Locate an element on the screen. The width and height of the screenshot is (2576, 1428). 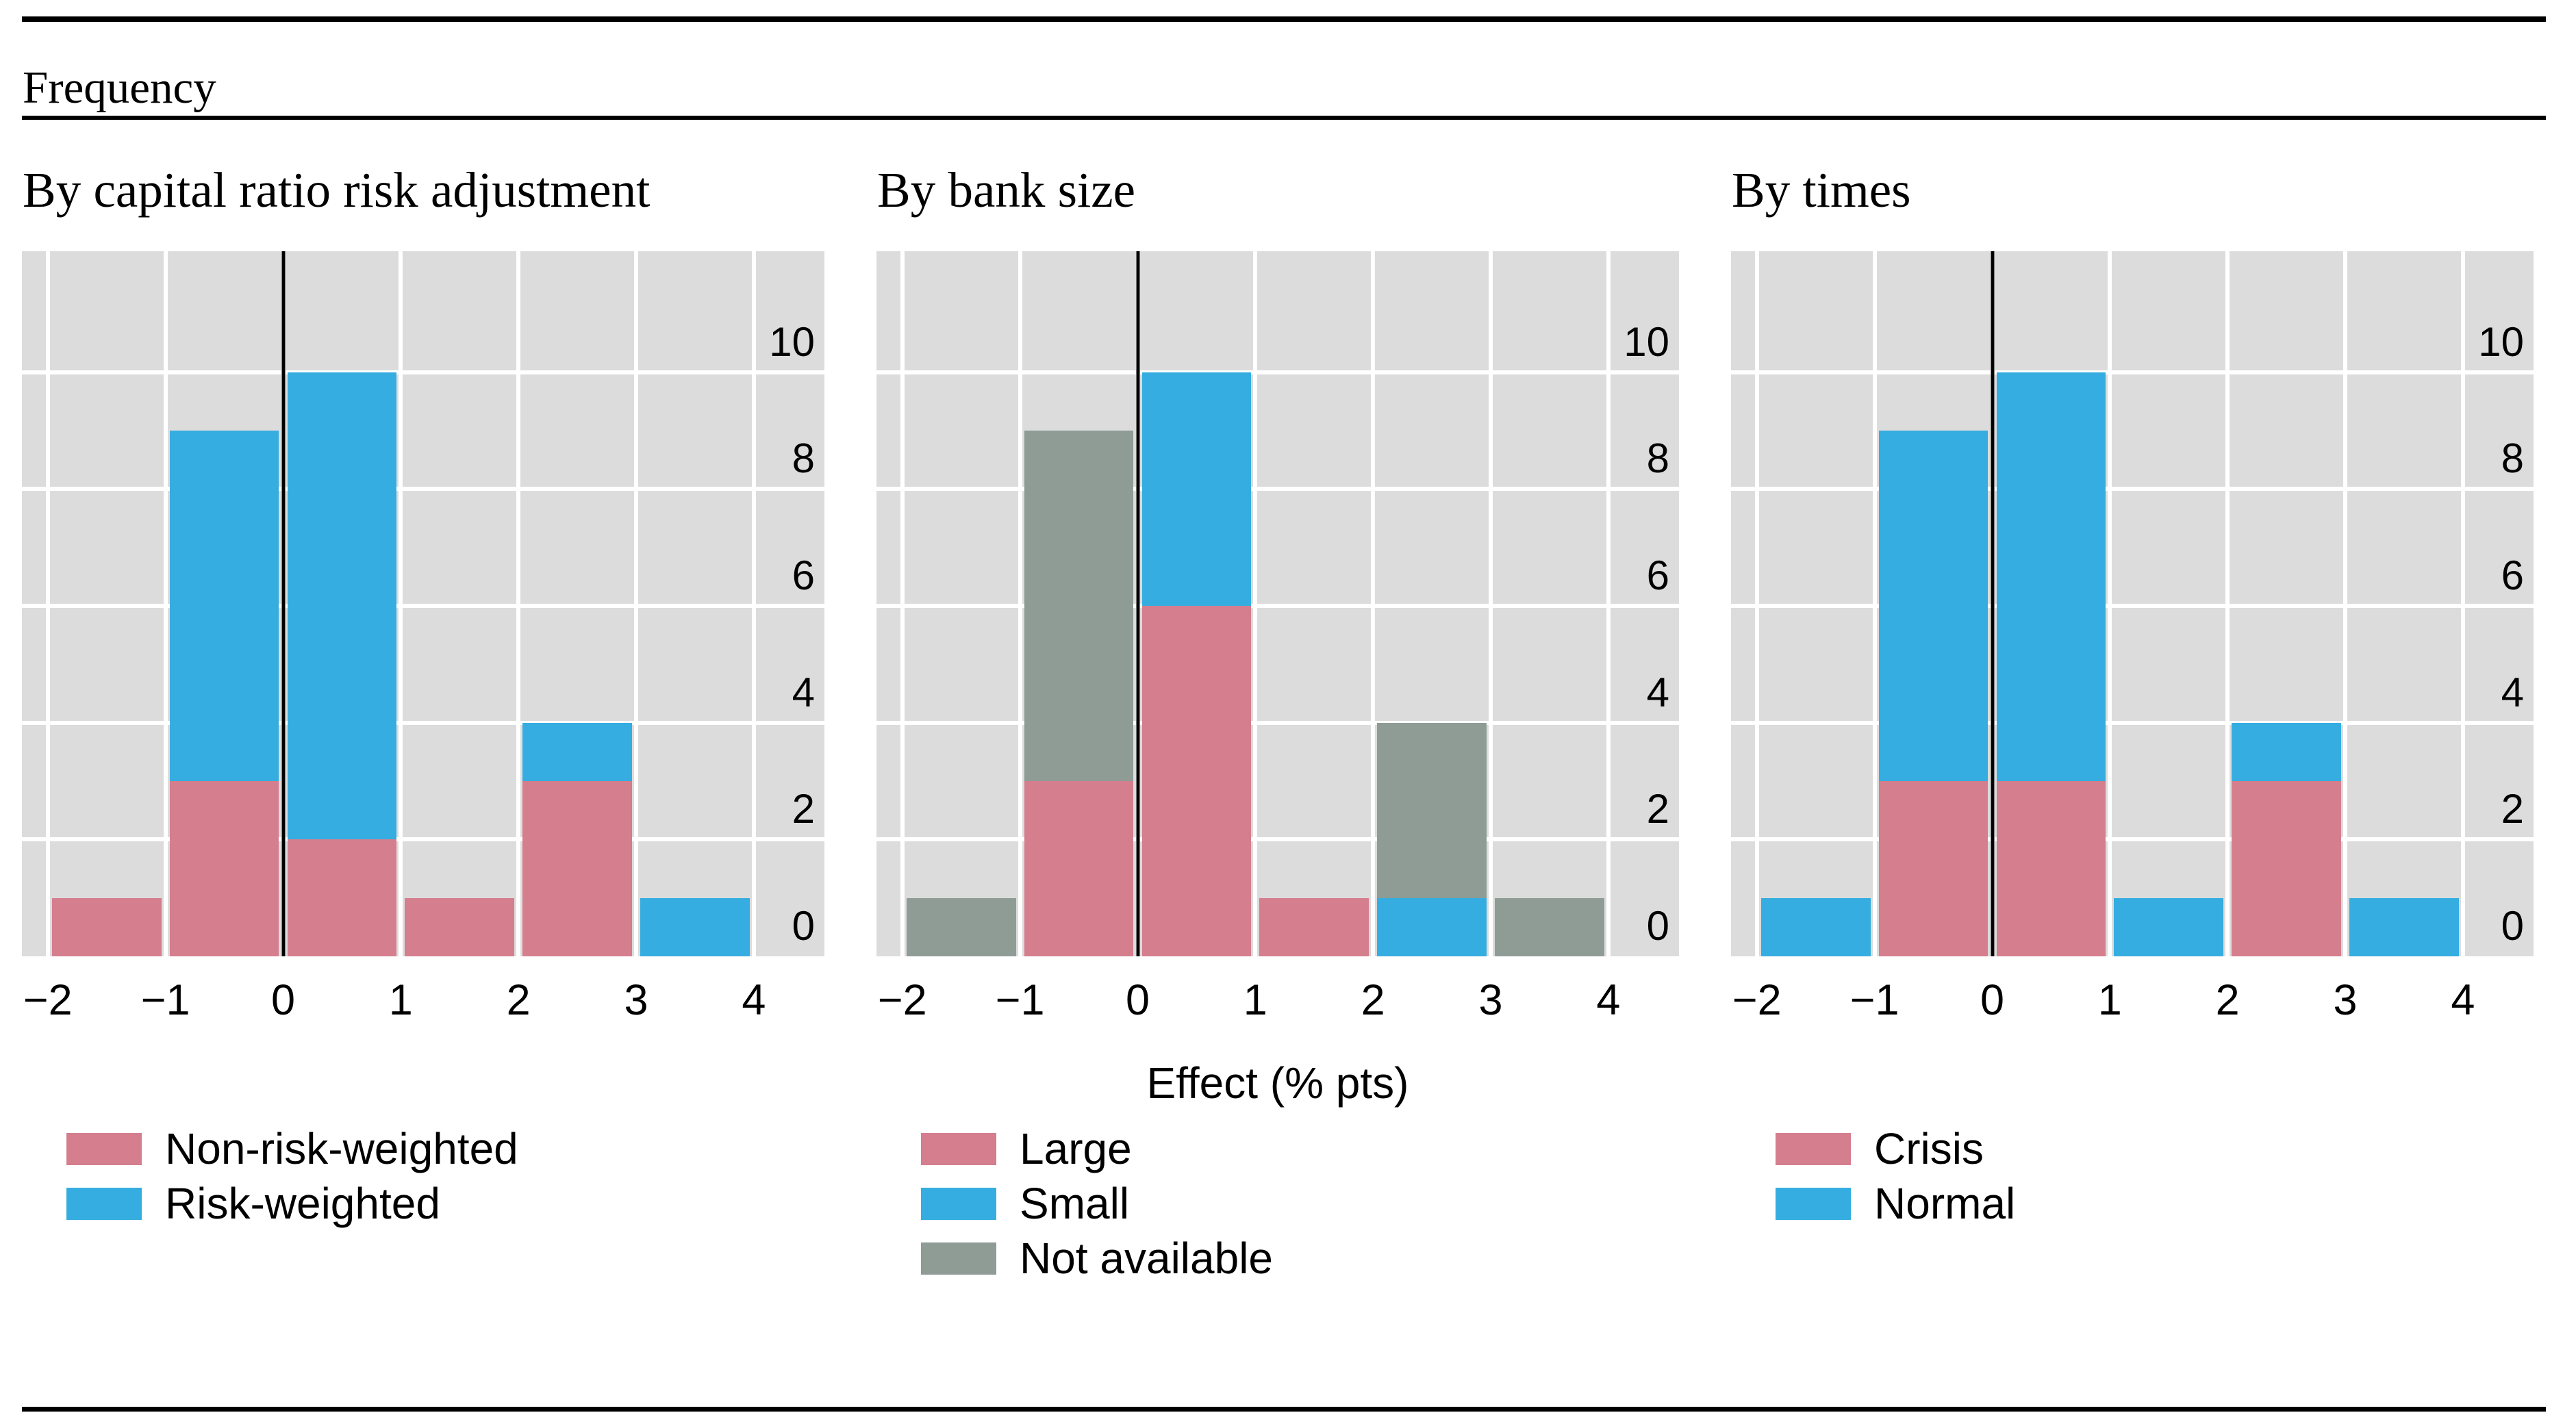
x-axis-label: Effect (% pts) is located at coordinates (1277, 1083).